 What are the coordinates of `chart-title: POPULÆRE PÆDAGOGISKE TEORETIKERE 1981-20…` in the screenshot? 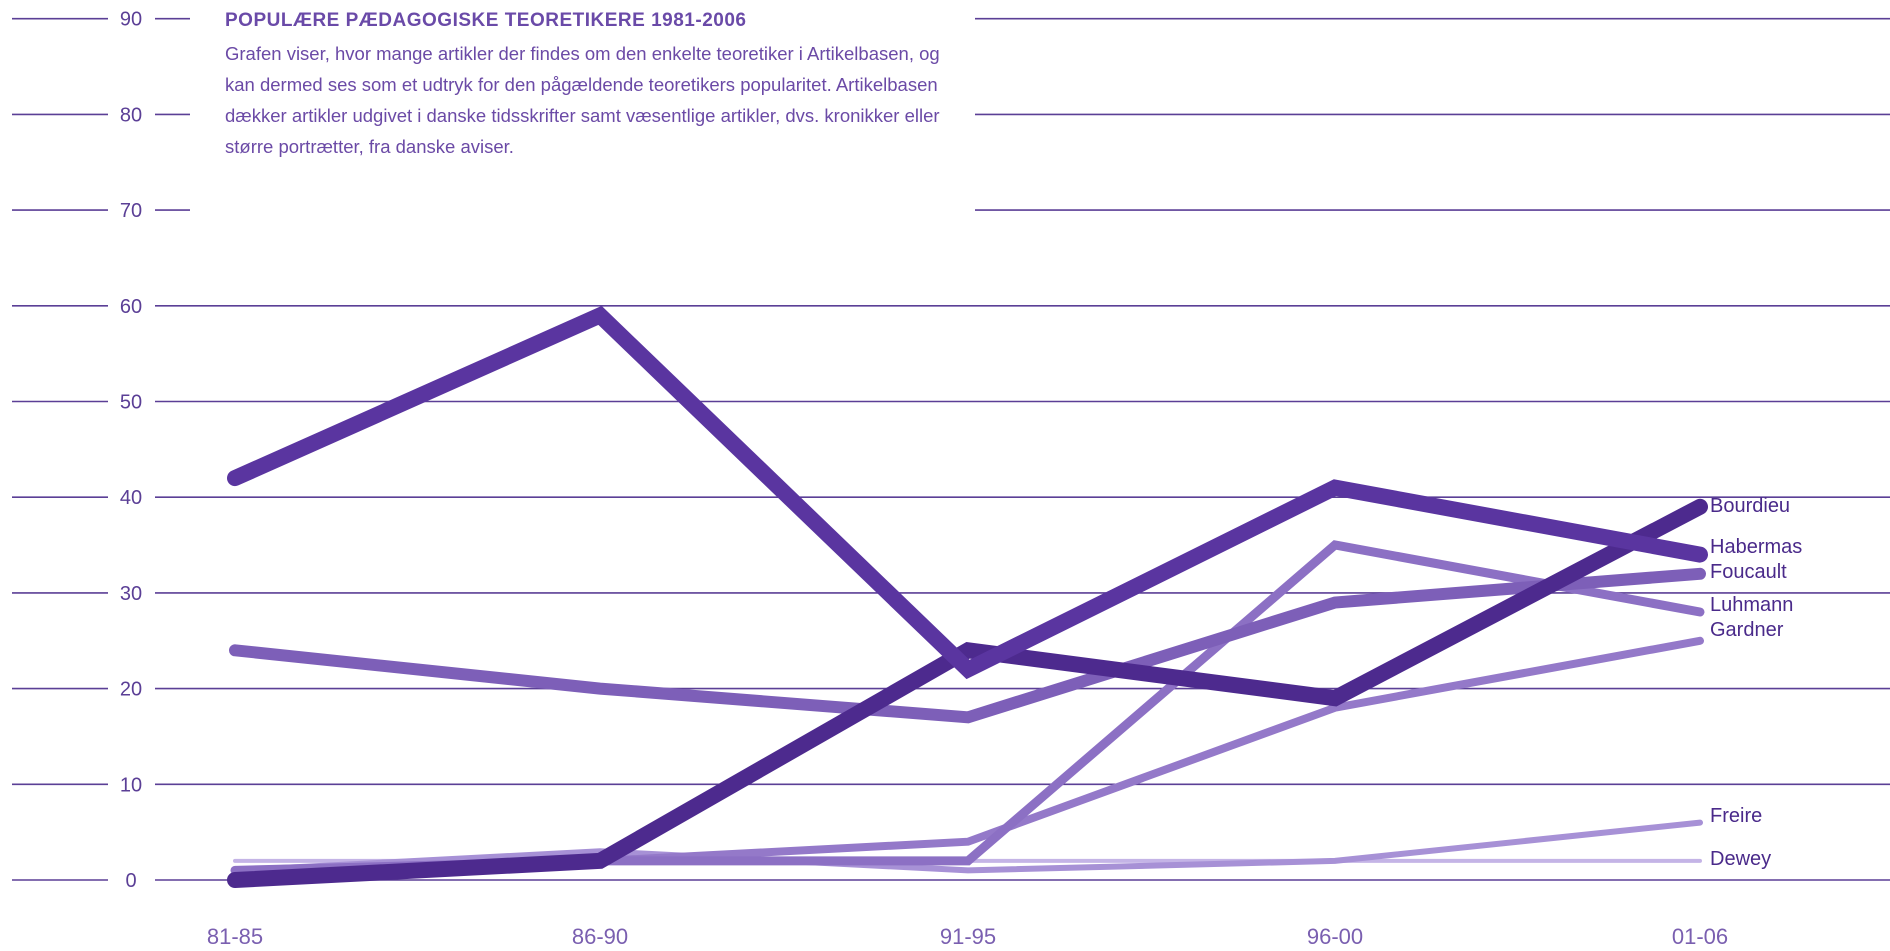 It's located at (486, 20).